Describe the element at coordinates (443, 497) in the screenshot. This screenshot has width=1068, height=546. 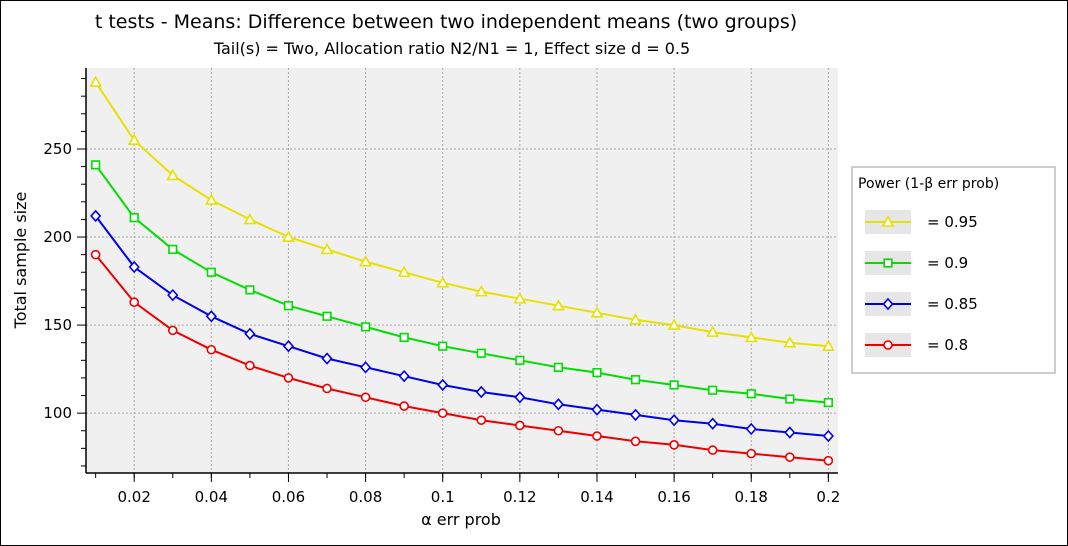
I see `x-tick-label: 0.1` at that location.